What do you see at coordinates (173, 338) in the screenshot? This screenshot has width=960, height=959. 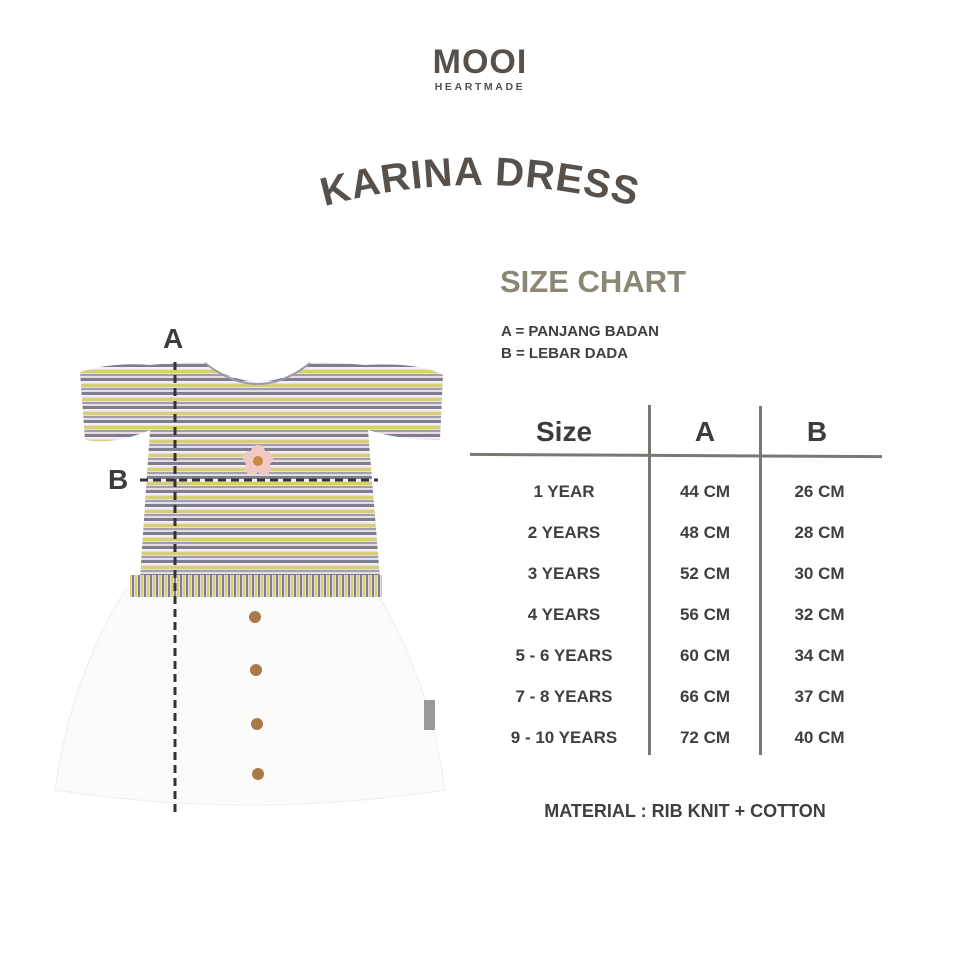 I see `measure-label-a: A` at bounding box center [173, 338].